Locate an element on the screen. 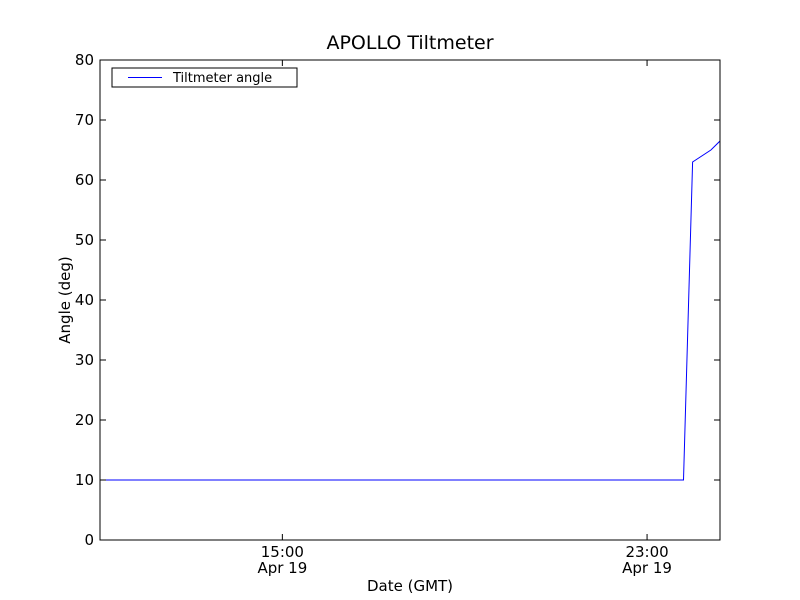  y-tick-label: 20 is located at coordinates (84, 420).